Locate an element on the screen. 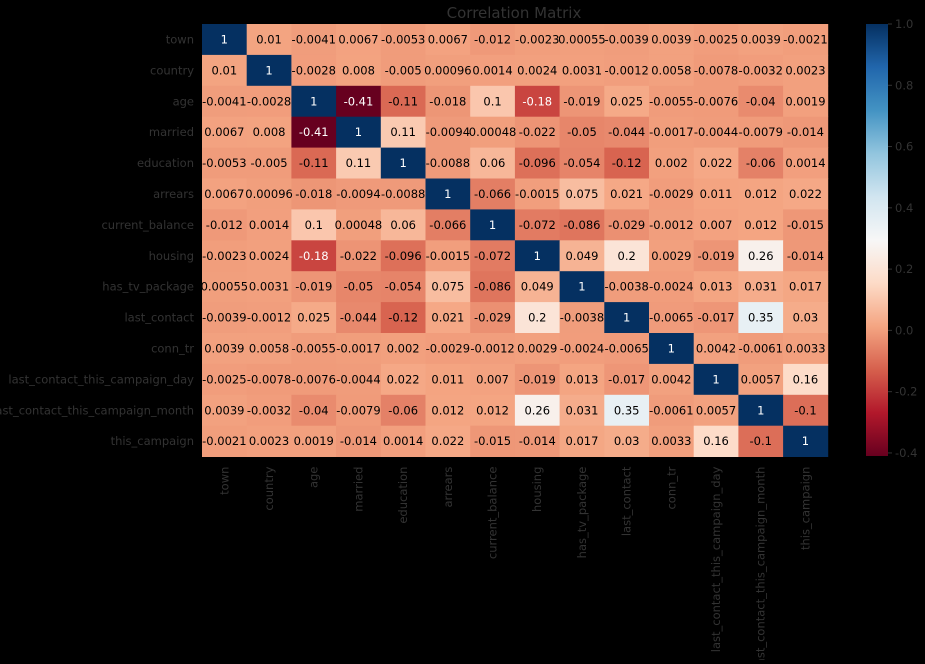  cell-annotation: -0.0065 is located at coordinates (671, 318).